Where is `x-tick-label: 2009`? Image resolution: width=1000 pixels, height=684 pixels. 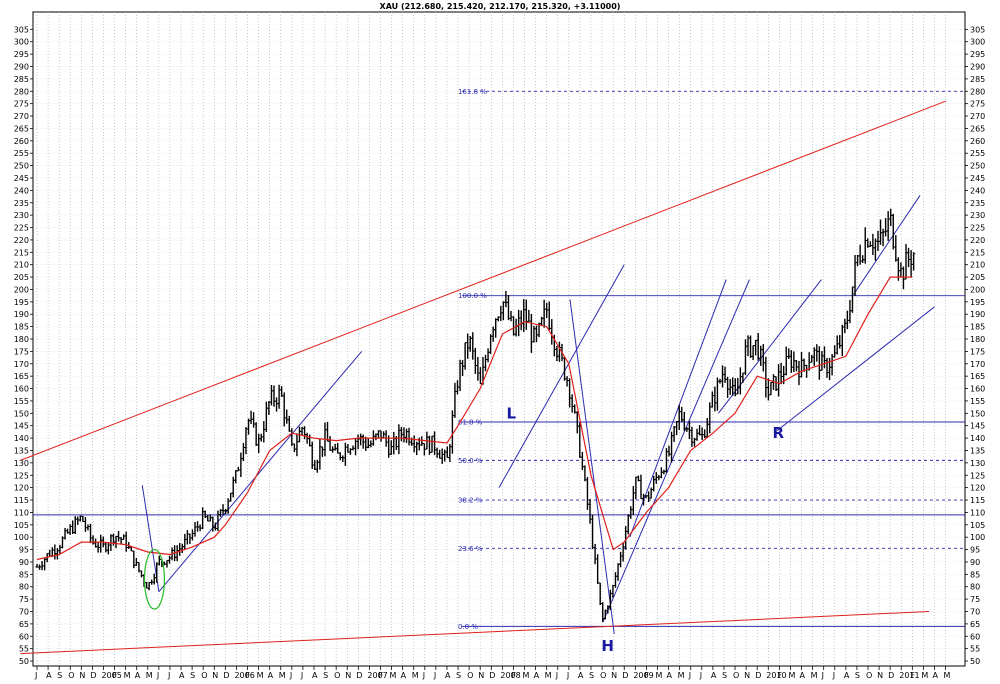
x-tick-label: 2009 is located at coordinates (643, 675).